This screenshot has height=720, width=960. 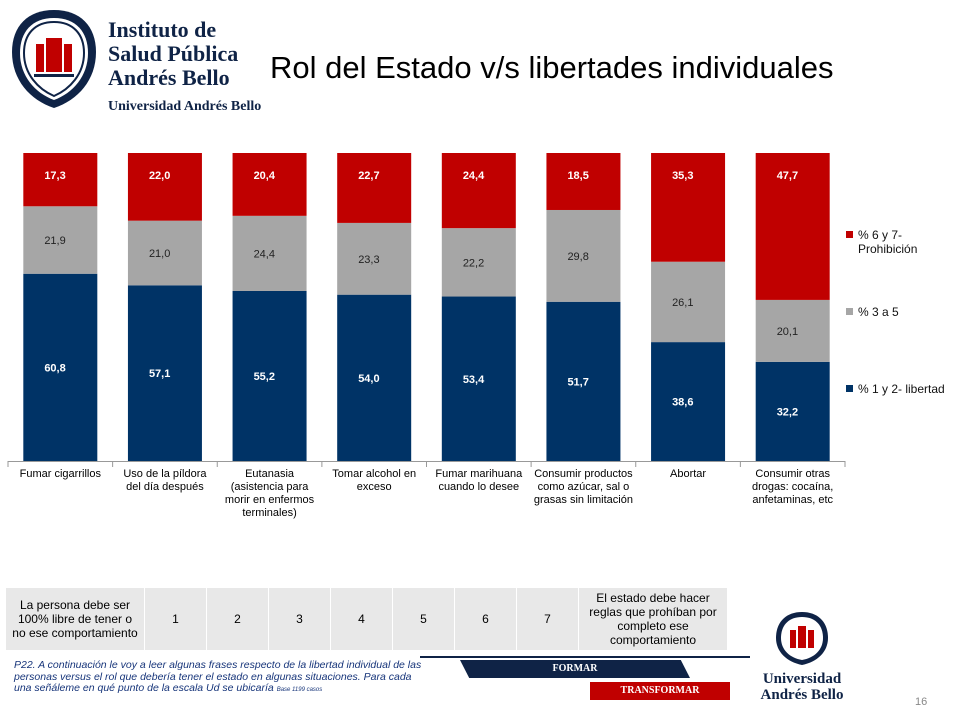 What do you see at coordinates (159, 254) in the screenshot?
I see `data-label: 21,0` at bounding box center [159, 254].